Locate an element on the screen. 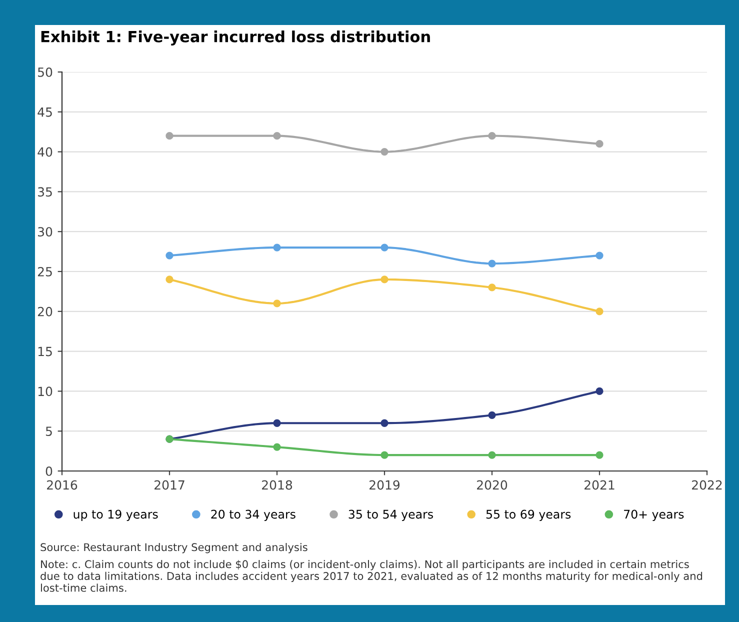 The image size is (739, 622). legend-label: 20 to 34 years is located at coordinates (253, 515).